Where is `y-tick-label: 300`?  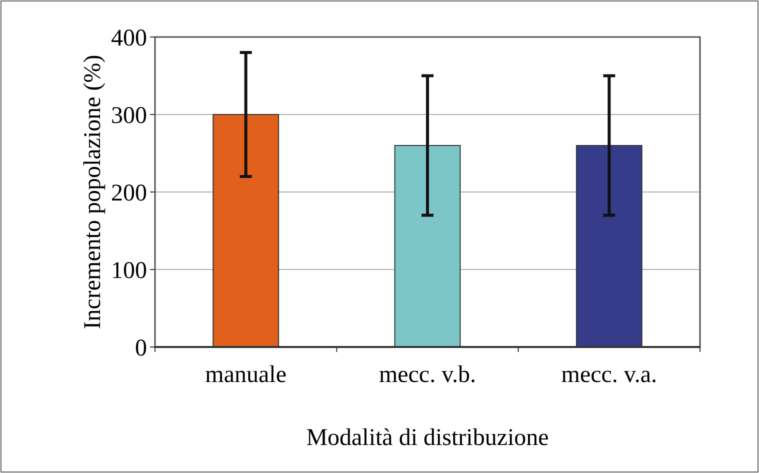
y-tick-label: 300 is located at coordinates (129, 115).